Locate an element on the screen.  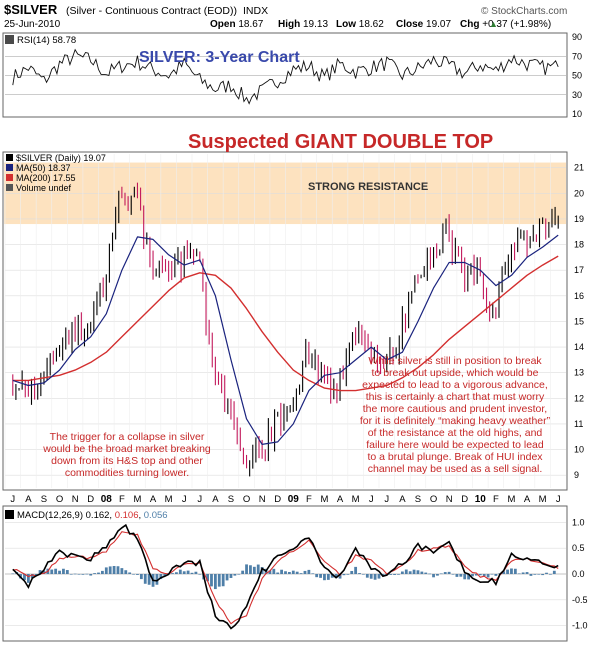
price-tick-label: 15 is located at coordinates (579, 321).